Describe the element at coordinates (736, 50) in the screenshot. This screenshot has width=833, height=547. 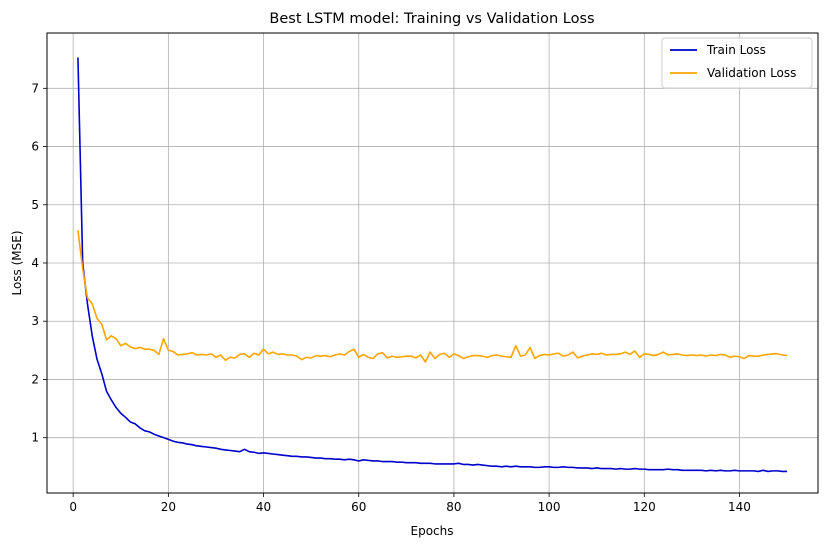
I see `legend-label-train-loss: Train Loss` at that location.